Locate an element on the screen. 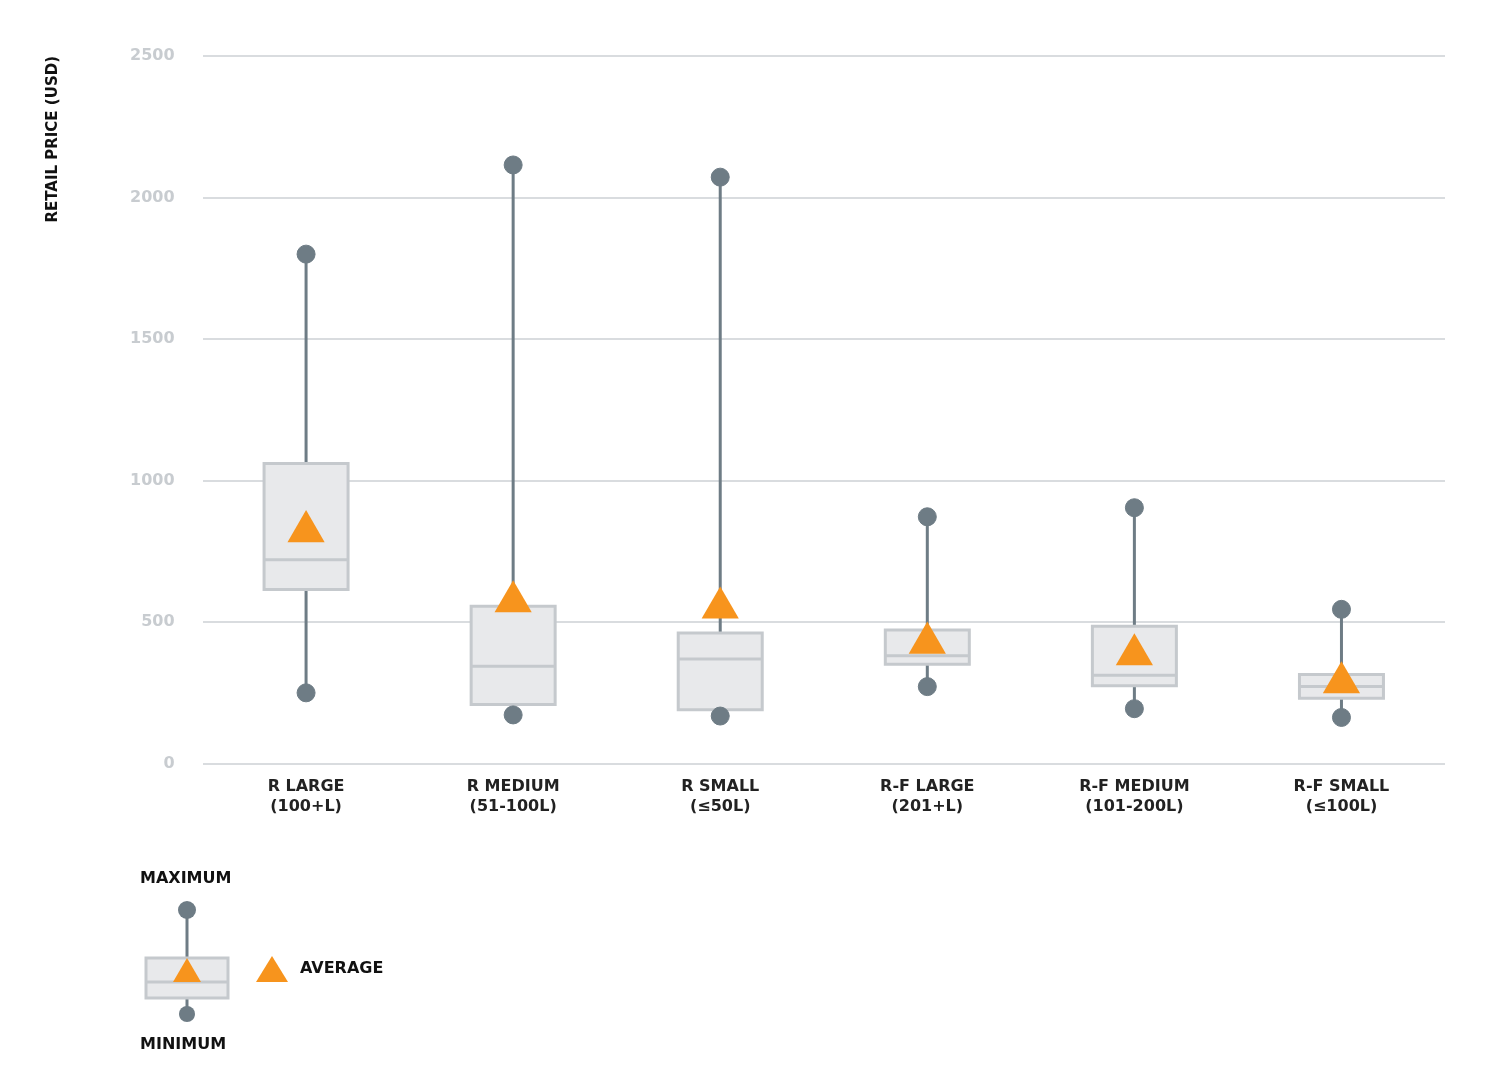 The height and width of the screenshot is (1078, 1485). y-axis-title: RETAIL PRICE (USD) is located at coordinates (51, 139).